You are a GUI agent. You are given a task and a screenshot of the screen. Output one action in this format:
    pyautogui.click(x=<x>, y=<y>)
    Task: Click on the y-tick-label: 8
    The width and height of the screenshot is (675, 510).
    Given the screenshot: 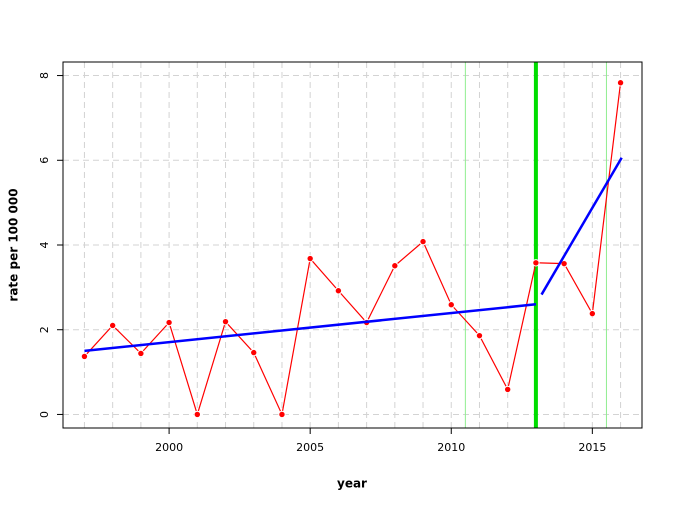 What is the action you would take?
    pyautogui.click(x=44, y=75)
    